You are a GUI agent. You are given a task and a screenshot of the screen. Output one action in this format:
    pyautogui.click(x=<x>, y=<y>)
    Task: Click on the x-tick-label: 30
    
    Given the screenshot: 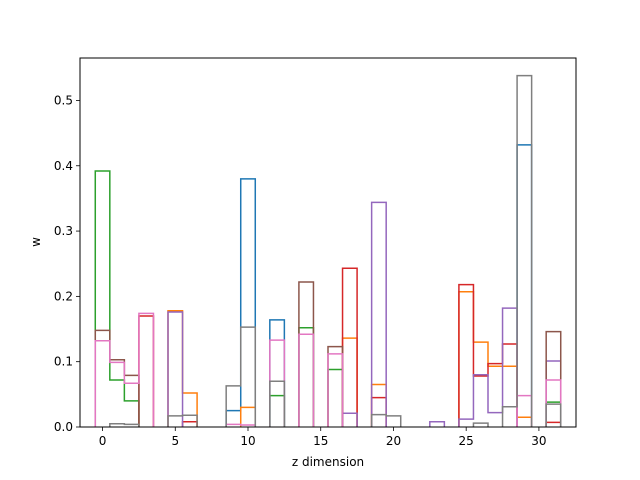 What is the action you would take?
    pyautogui.click(x=538, y=441)
    